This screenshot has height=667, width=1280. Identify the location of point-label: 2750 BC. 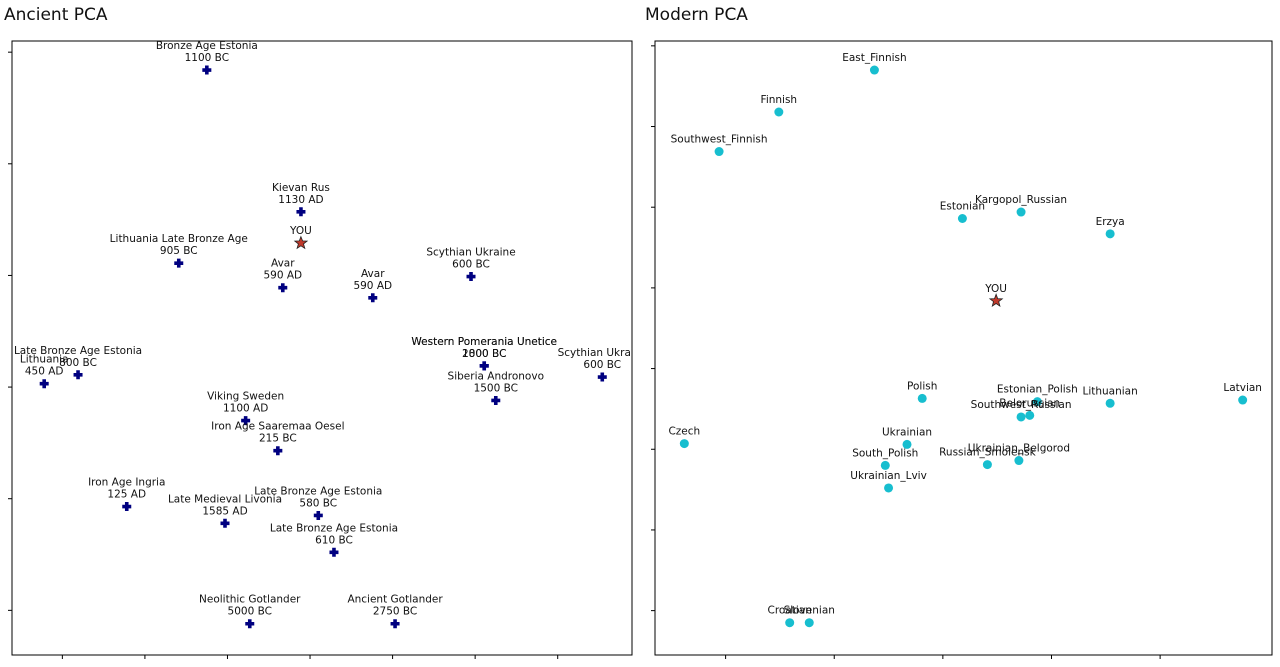
(395, 612).